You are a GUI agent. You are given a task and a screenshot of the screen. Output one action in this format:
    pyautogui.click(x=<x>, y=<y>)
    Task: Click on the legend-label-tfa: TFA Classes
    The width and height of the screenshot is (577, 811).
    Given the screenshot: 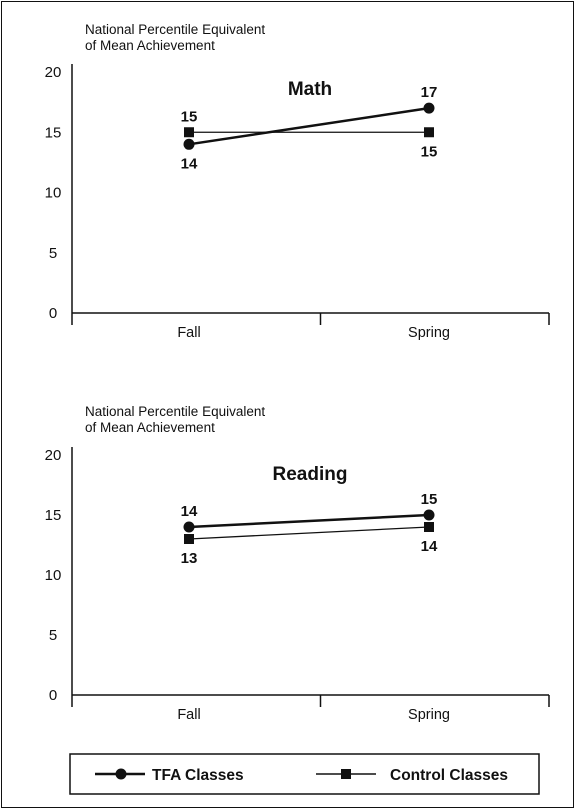 What is the action you would take?
    pyautogui.click(x=198, y=775)
    